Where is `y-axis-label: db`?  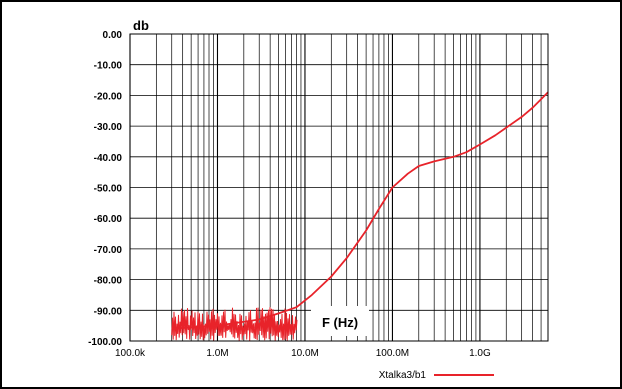 y-axis-label: db is located at coordinates (141, 25).